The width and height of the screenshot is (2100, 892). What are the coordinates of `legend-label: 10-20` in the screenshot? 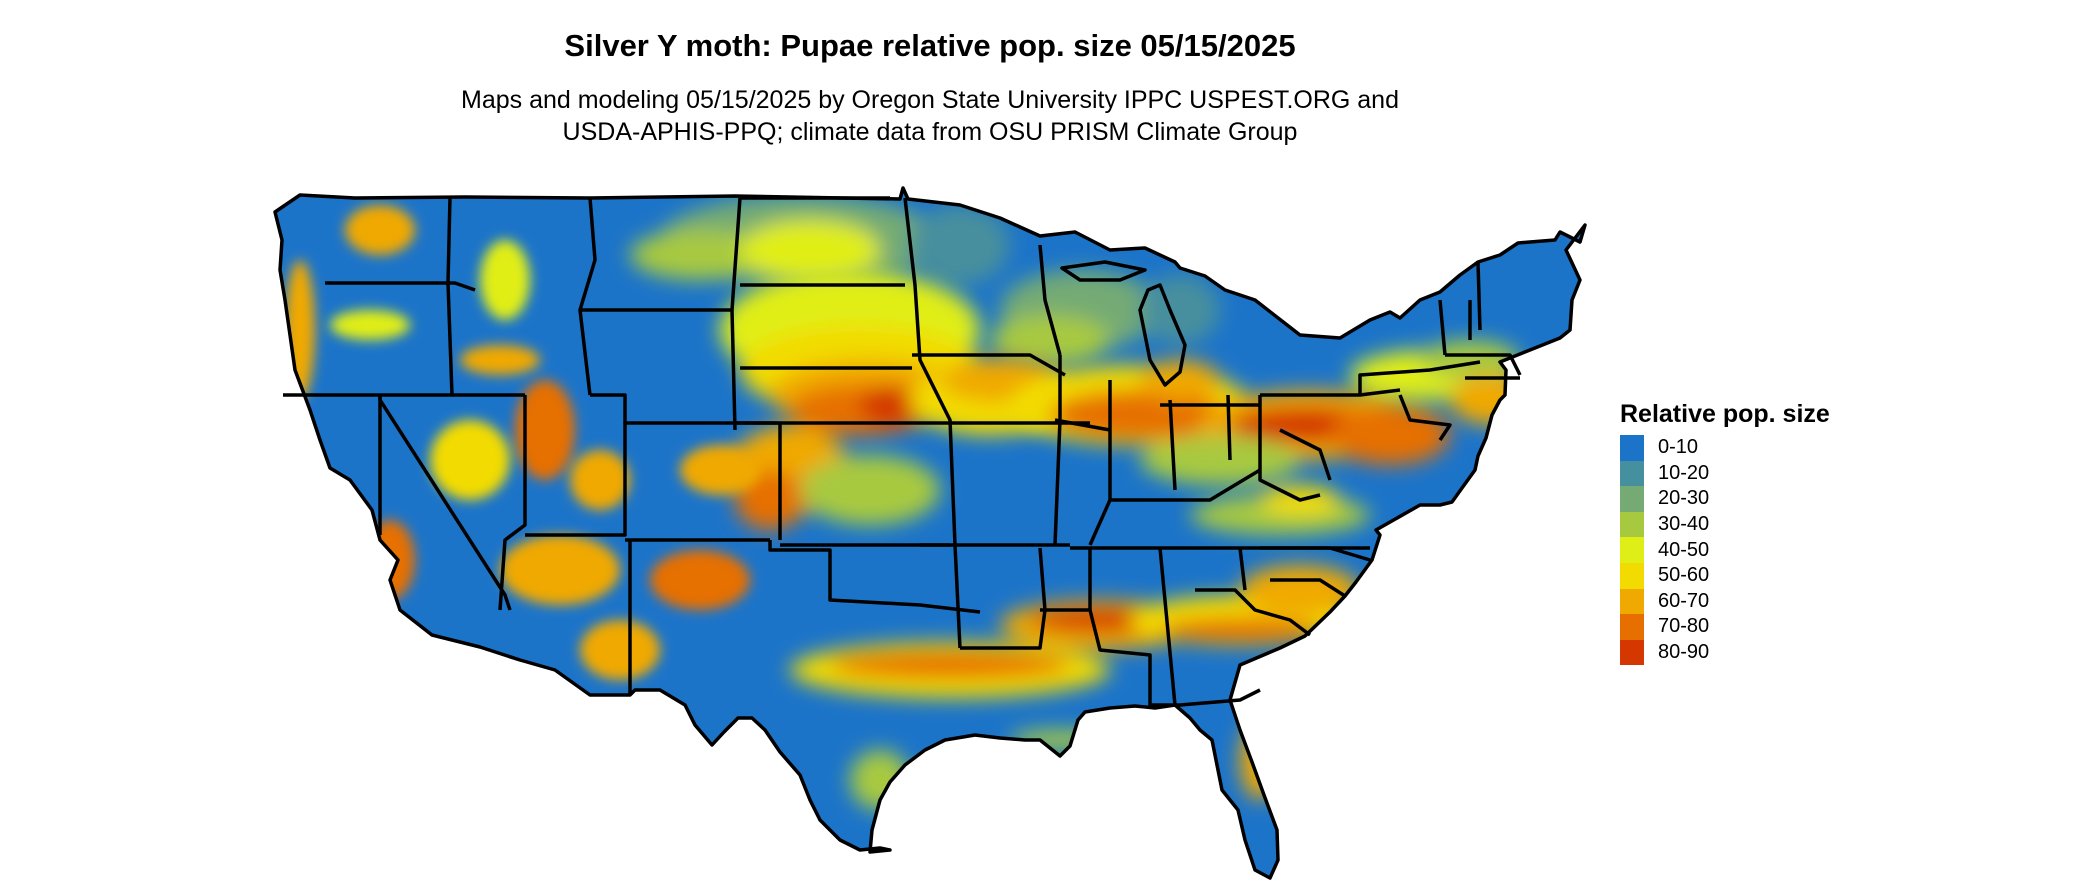 It's located at (1684, 472).